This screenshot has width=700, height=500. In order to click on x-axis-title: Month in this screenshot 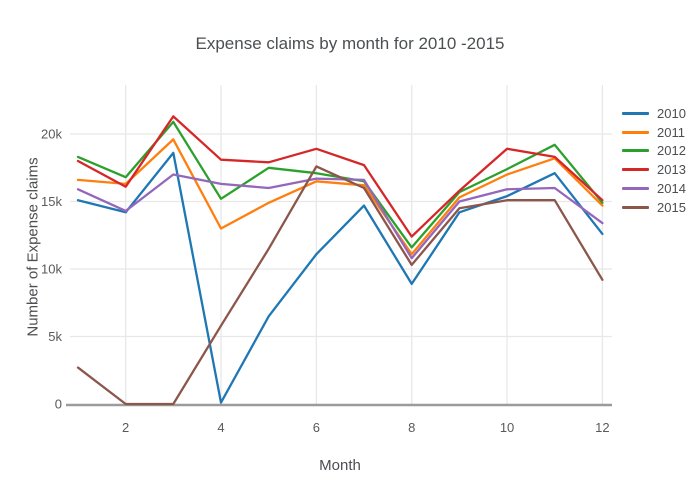, I will do `click(340, 465)`.